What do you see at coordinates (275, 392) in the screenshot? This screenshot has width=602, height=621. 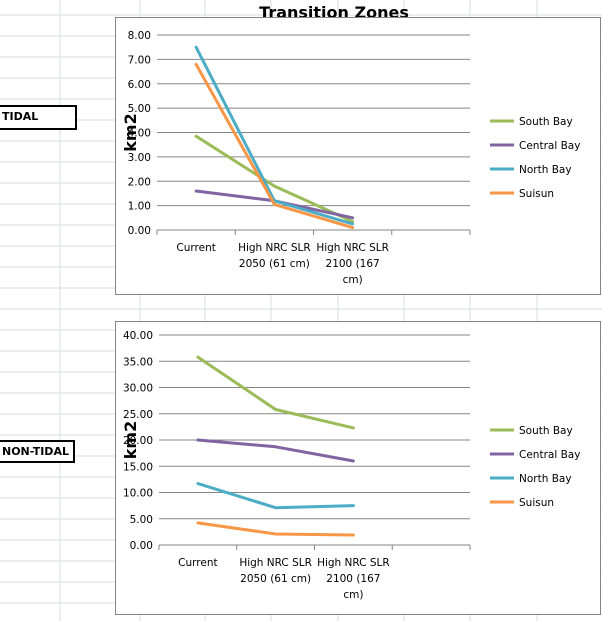 I see `non-tidal-series-line-south-bay` at bounding box center [275, 392].